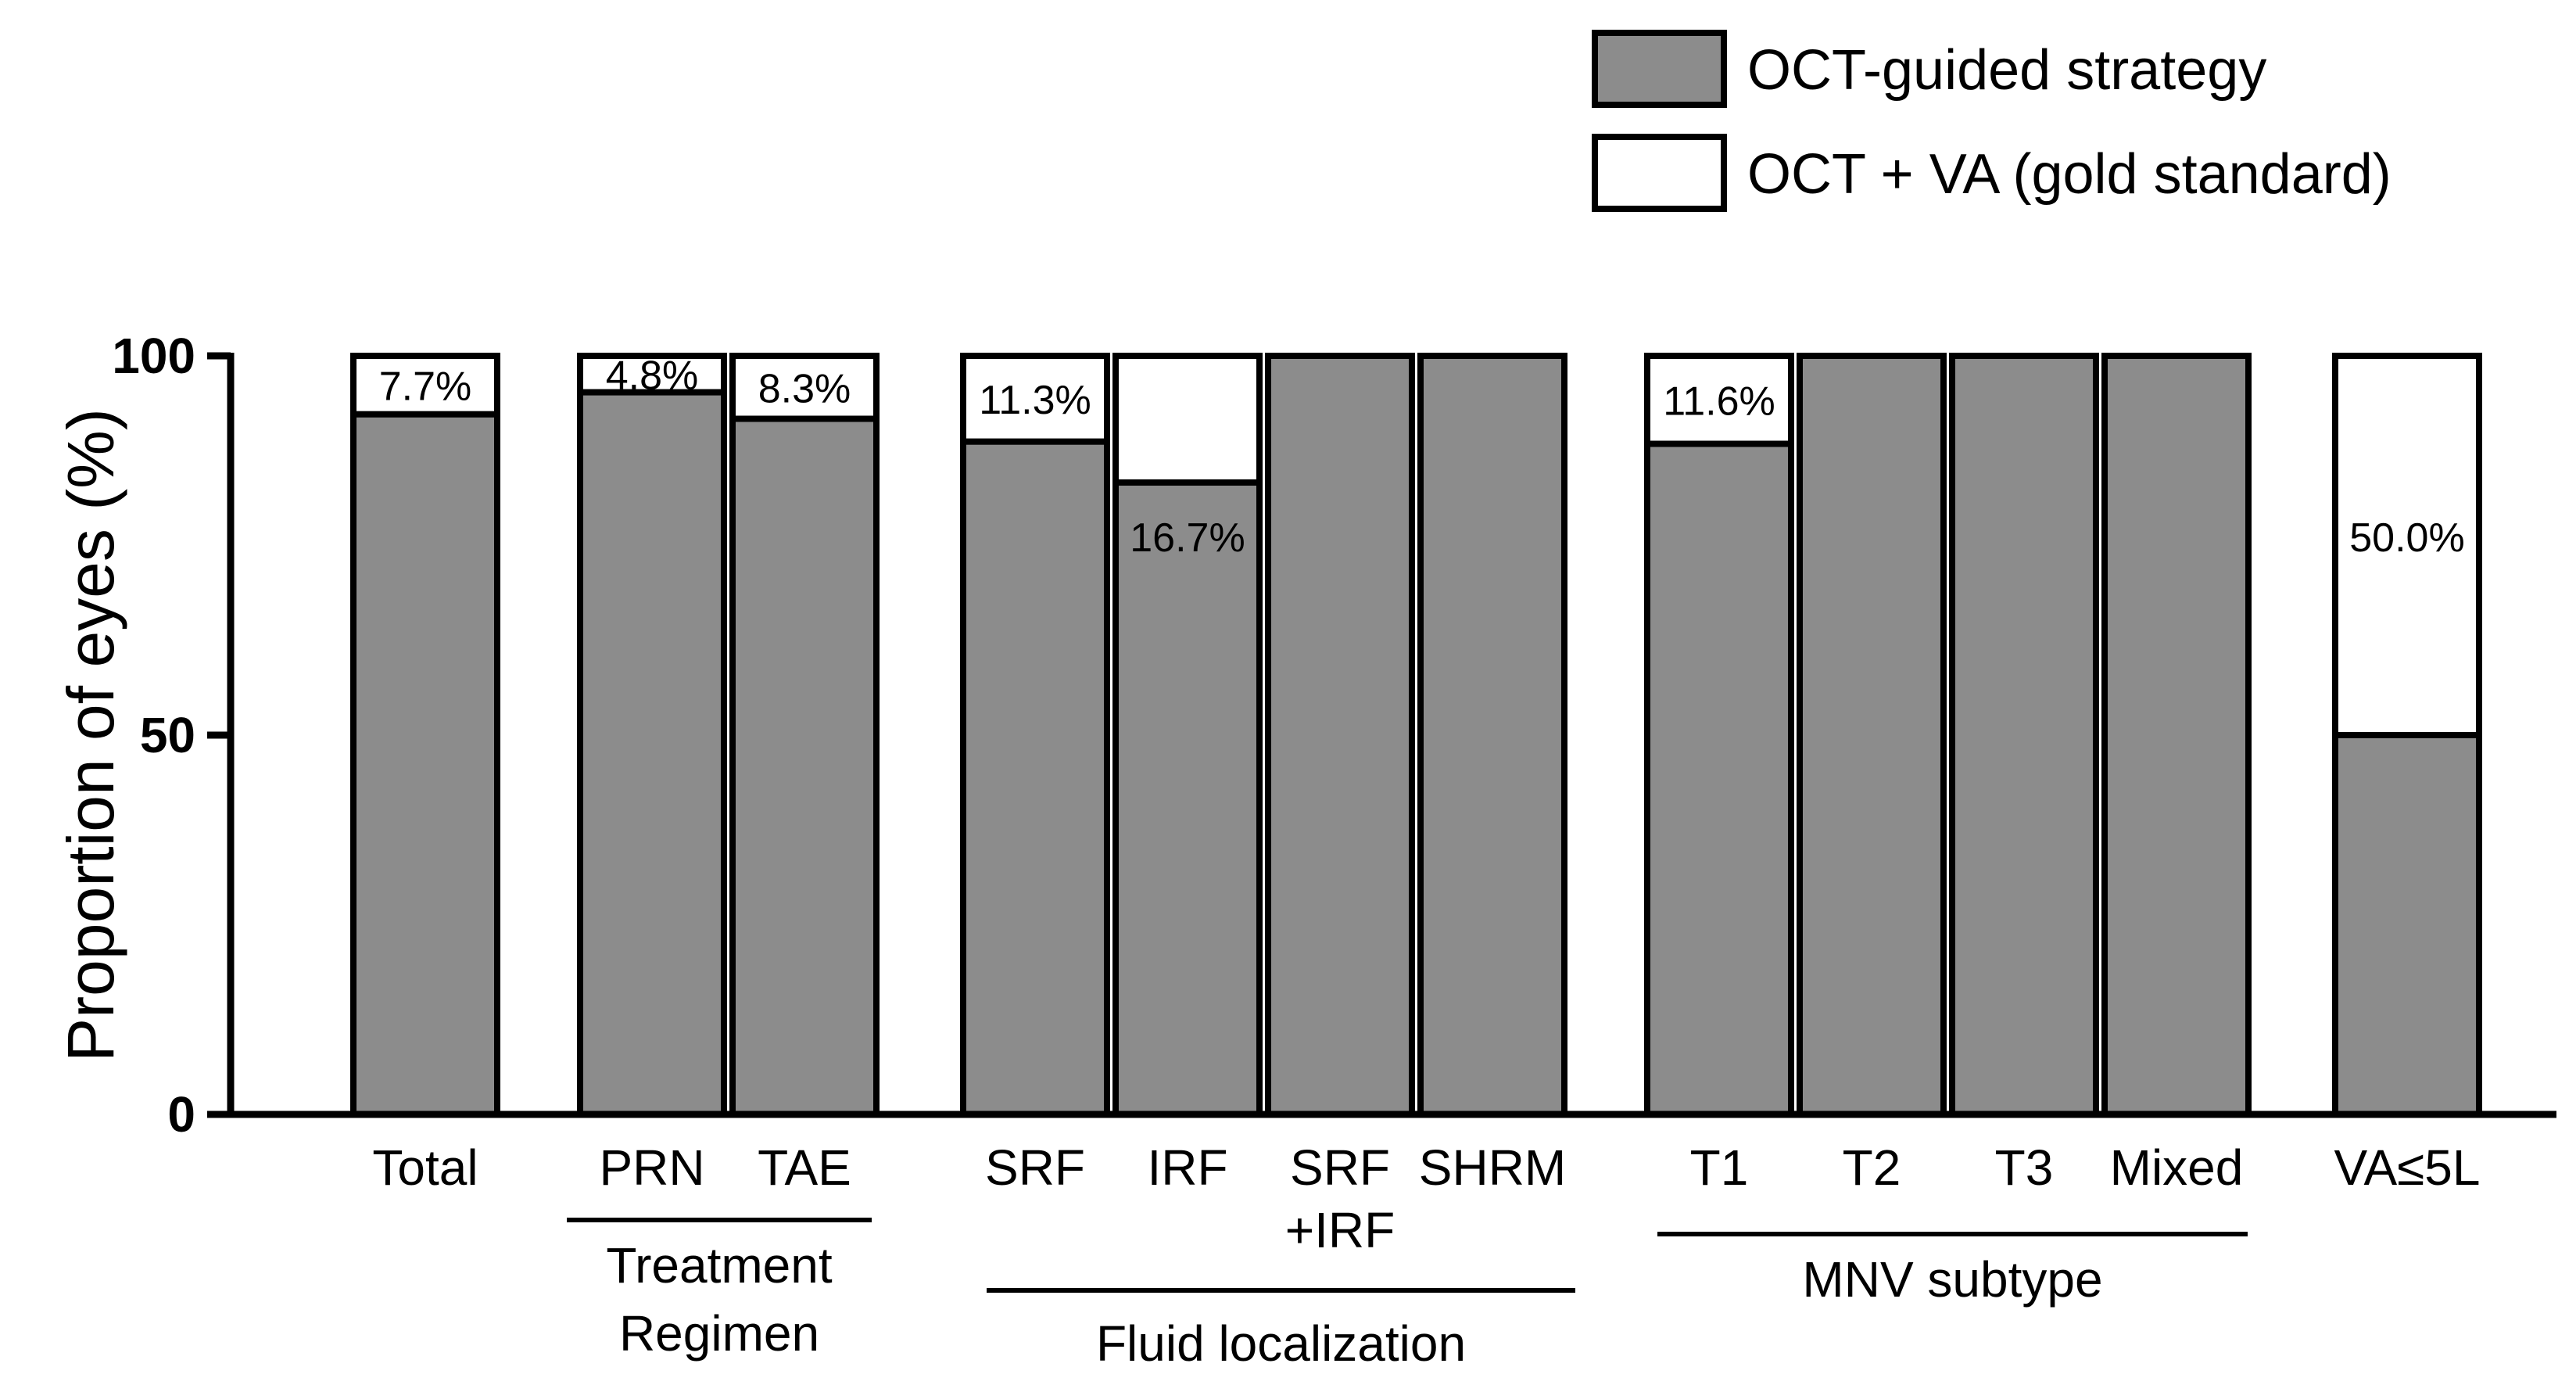  I want to click on bar-oct-va-srf, so click(1035, 399).